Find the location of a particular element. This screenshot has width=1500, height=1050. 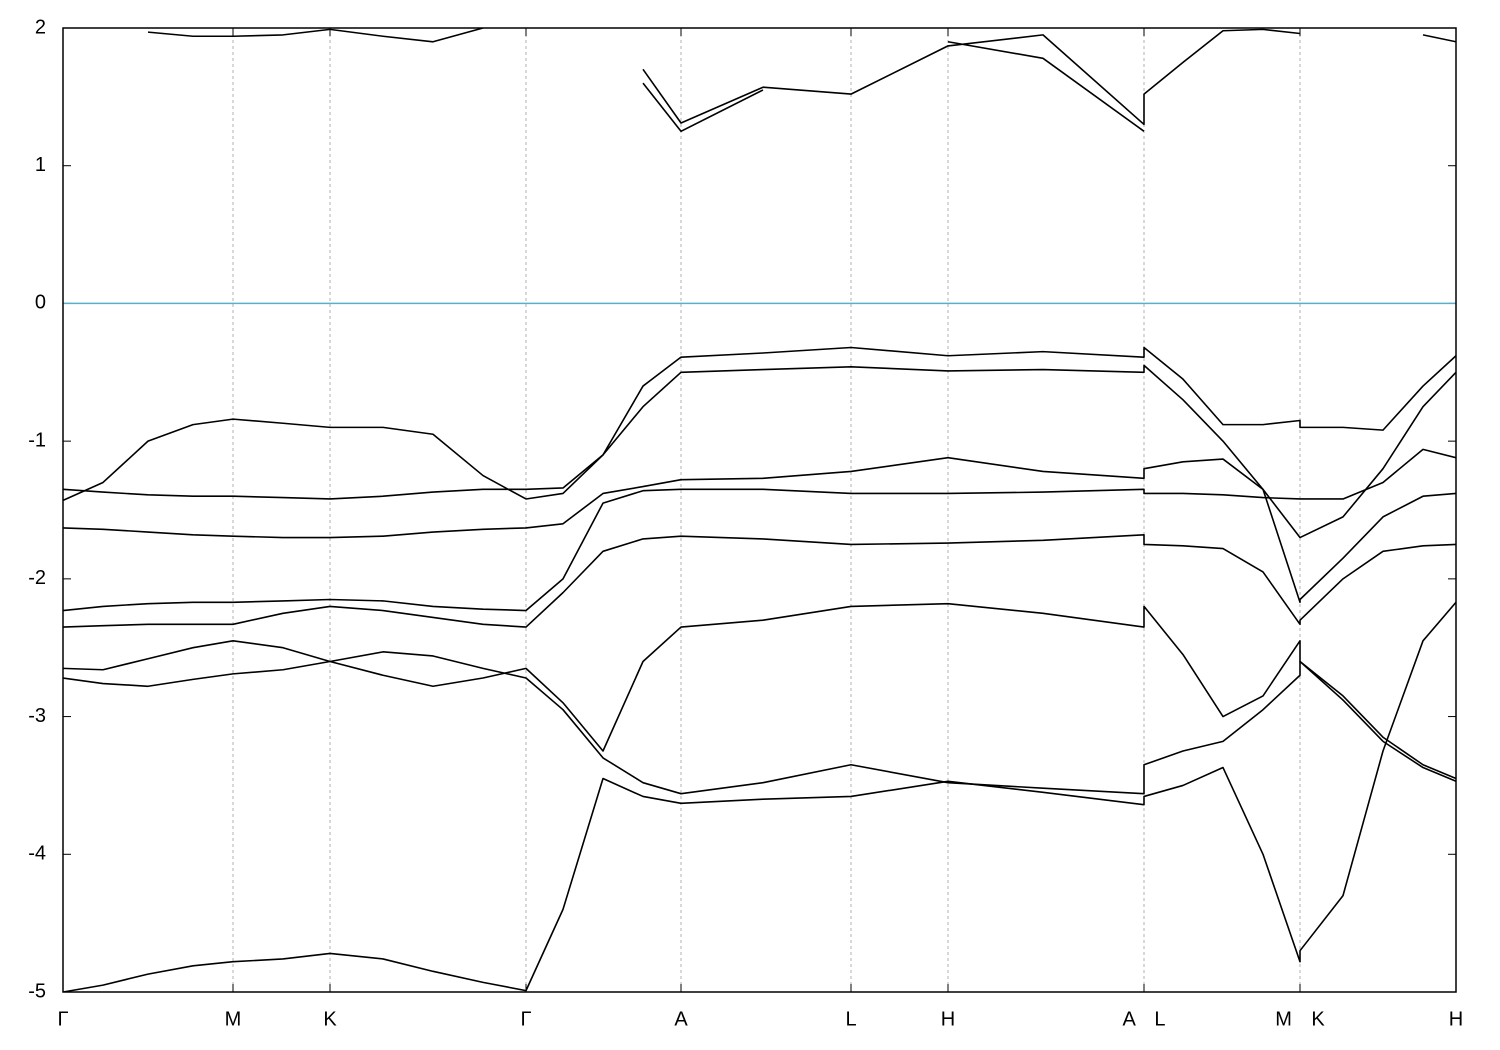

x-tick-label: K is located at coordinates (330, 1019).